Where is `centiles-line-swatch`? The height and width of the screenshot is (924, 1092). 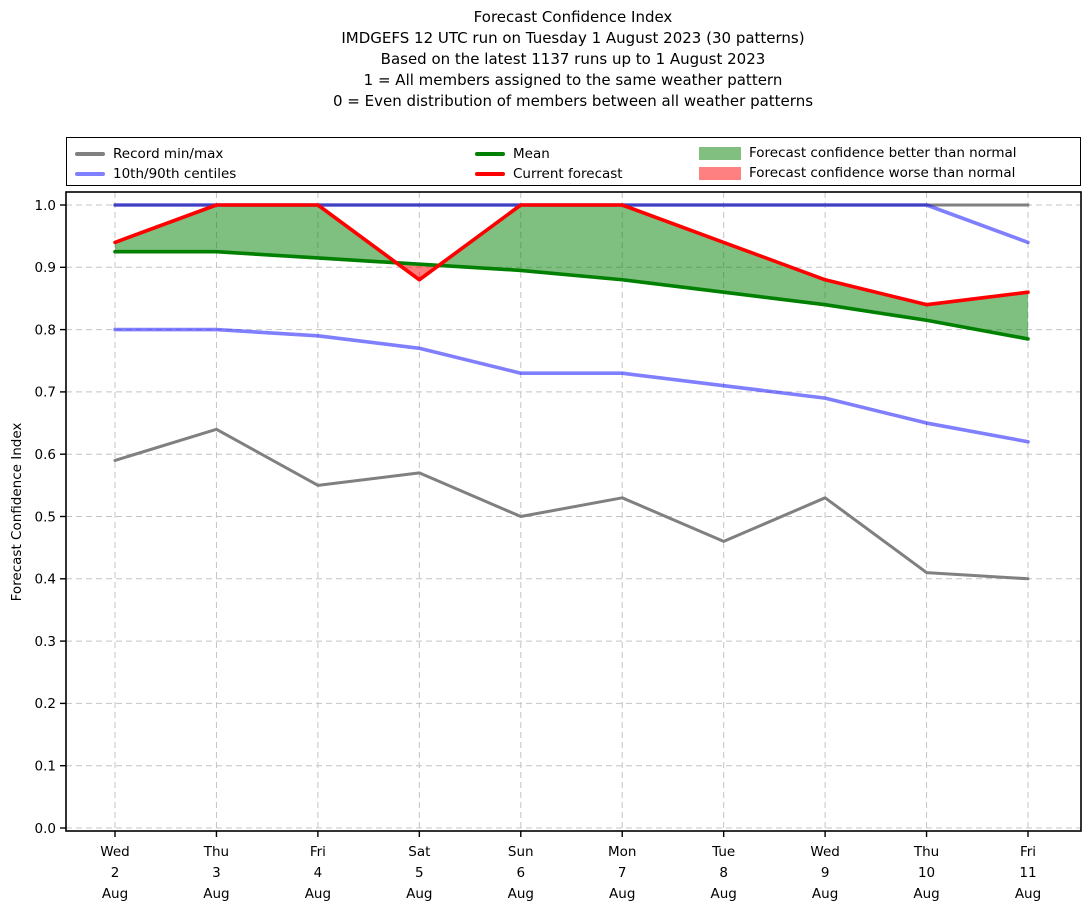
centiles-line-swatch is located at coordinates (90, 174).